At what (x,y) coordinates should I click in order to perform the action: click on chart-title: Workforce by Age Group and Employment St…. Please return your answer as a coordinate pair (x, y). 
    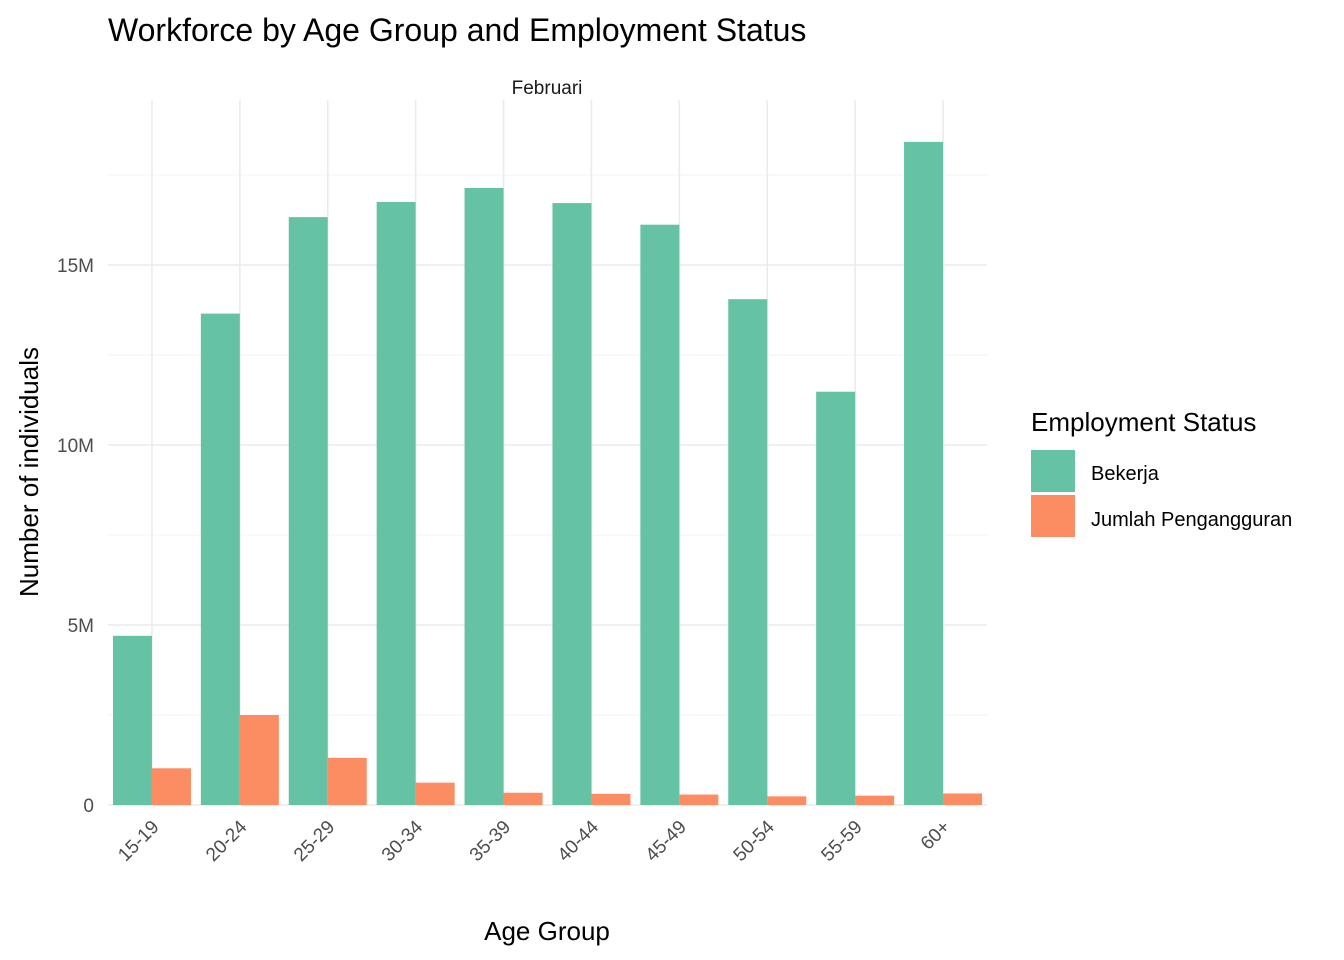
    Looking at the image, I should click on (457, 30).